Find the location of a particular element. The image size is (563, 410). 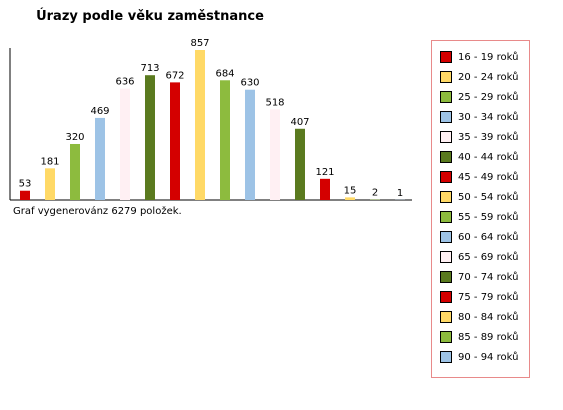

legend-item: 50 - 54 roků is located at coordinates (479, 197).